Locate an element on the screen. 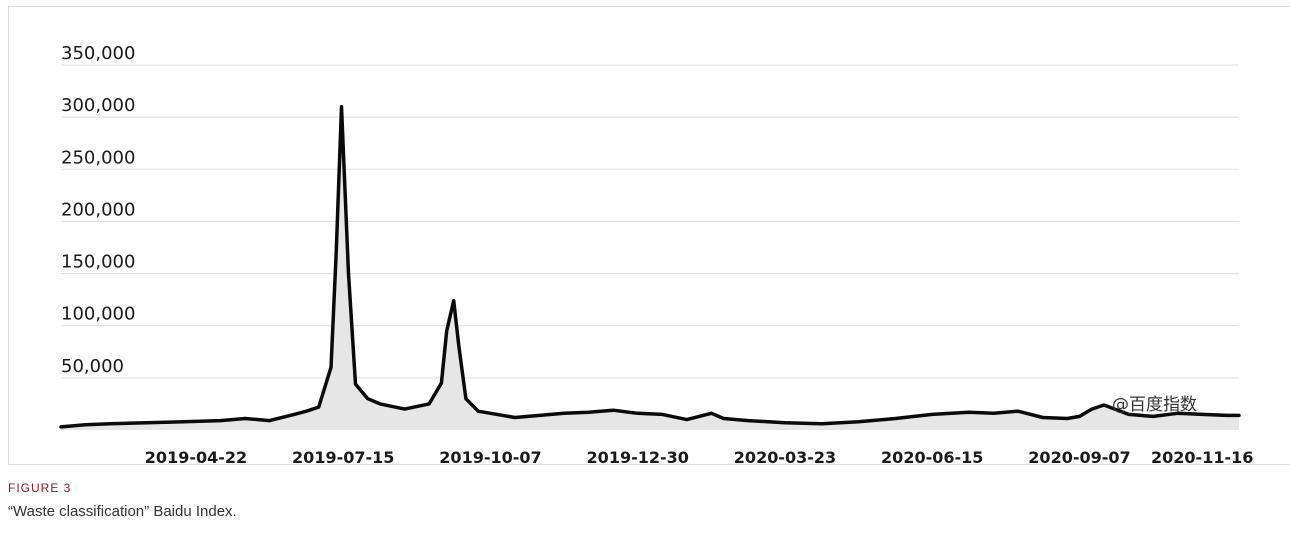  x-tick-label: 2020-11-16 is located at coordinates (1202, 457).